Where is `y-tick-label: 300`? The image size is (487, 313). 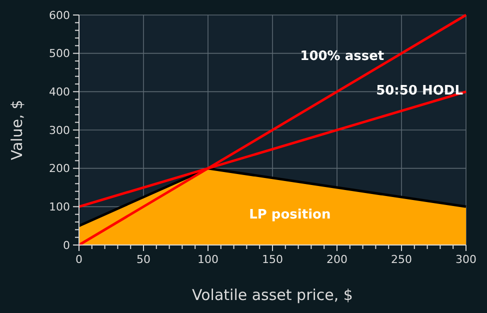
y-tick-label: 300 is located at coordinates (59, 130).